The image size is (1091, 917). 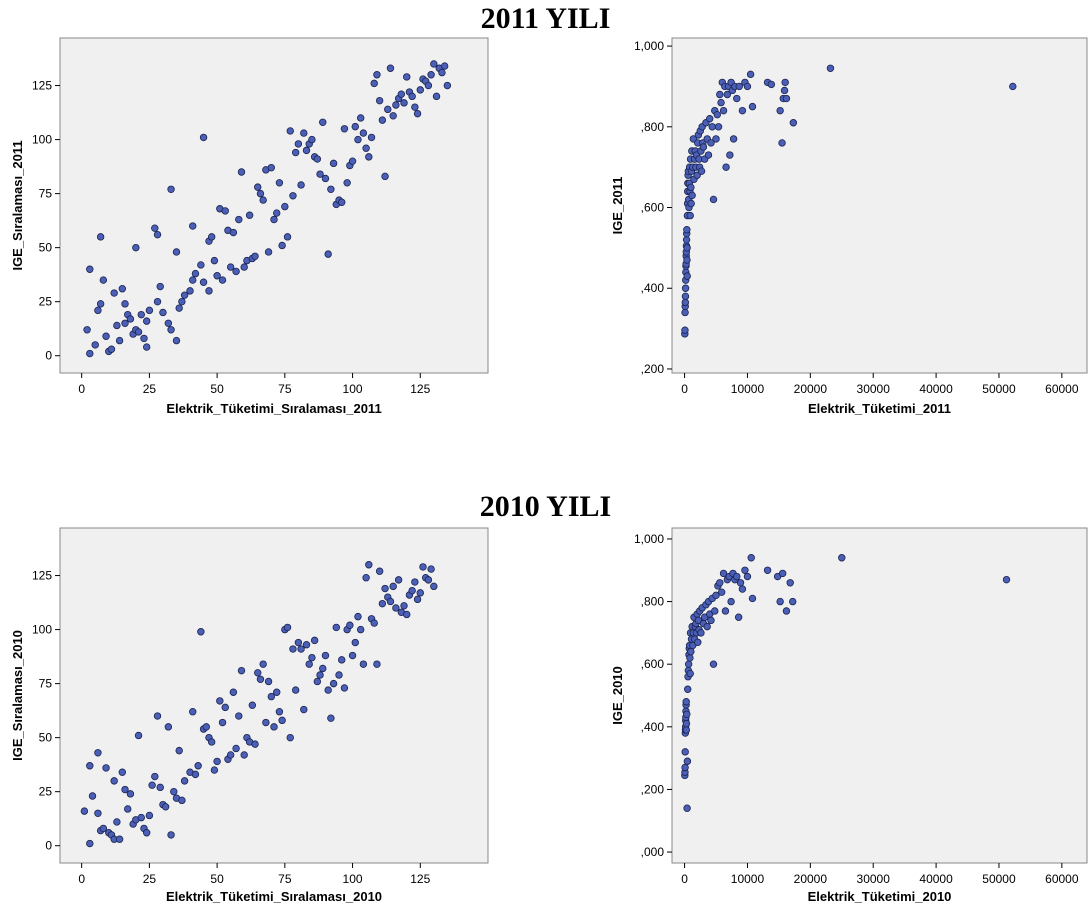 I want to click on x-tick-label: 60000, so click(x=1062, y=879).